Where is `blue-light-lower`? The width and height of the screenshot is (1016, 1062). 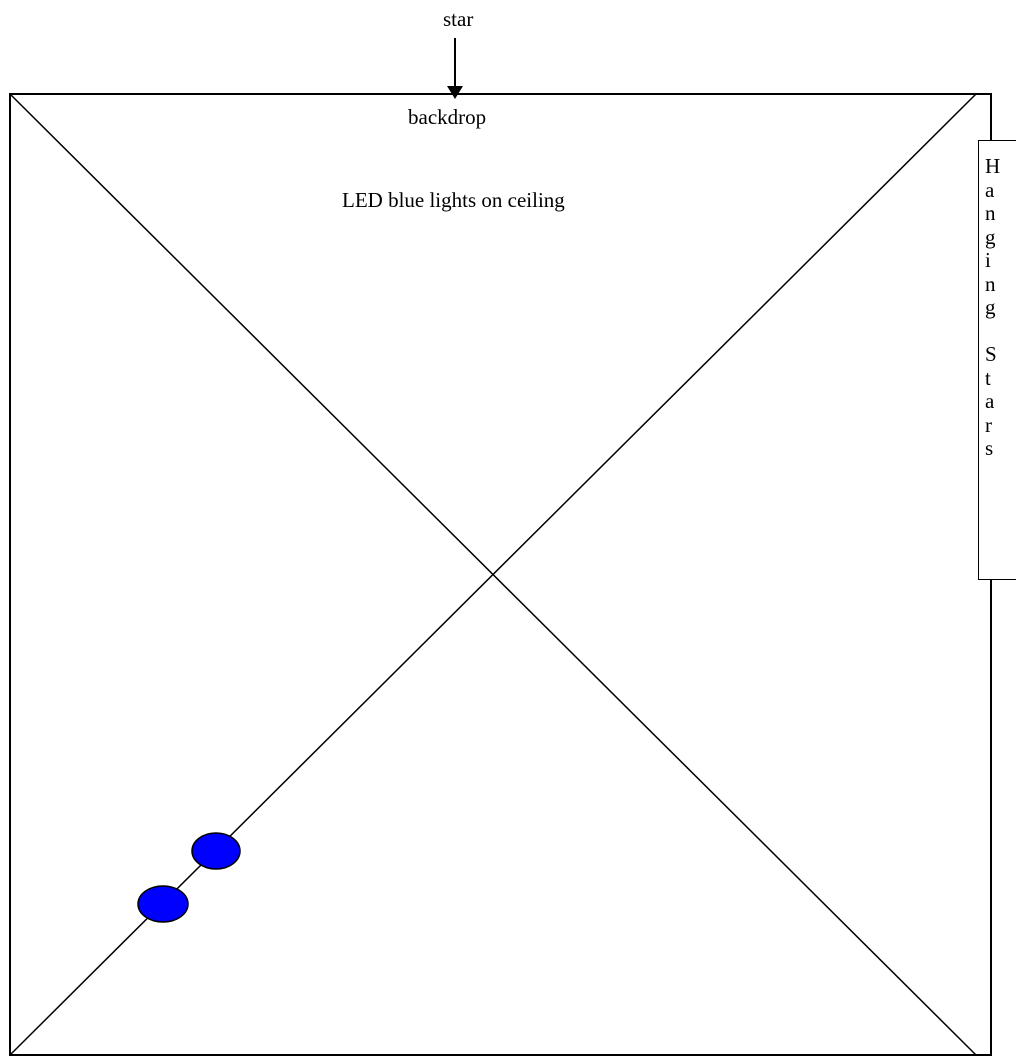 blue-light-lower is located at coordinates (163, 904).